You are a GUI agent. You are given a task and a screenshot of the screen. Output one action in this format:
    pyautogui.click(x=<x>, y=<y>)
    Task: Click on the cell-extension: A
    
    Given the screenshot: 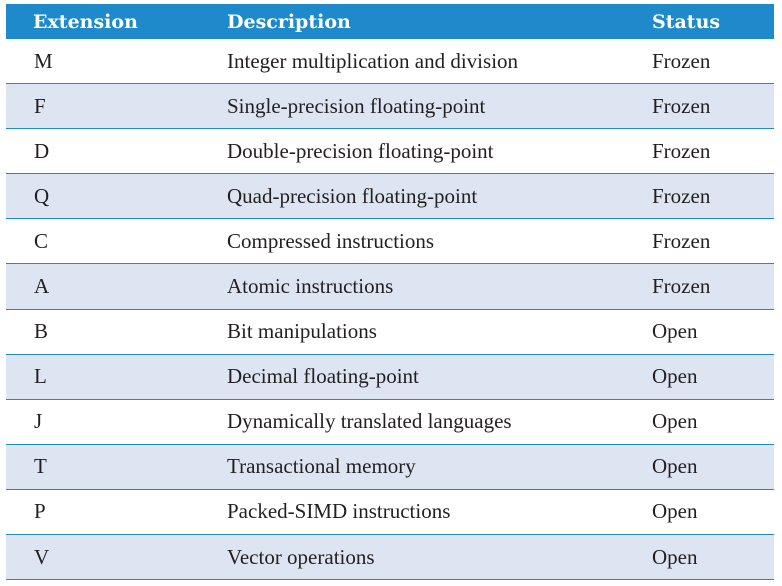 What is the action you would take?
    pyautogui.click(x=42, y=286)
    